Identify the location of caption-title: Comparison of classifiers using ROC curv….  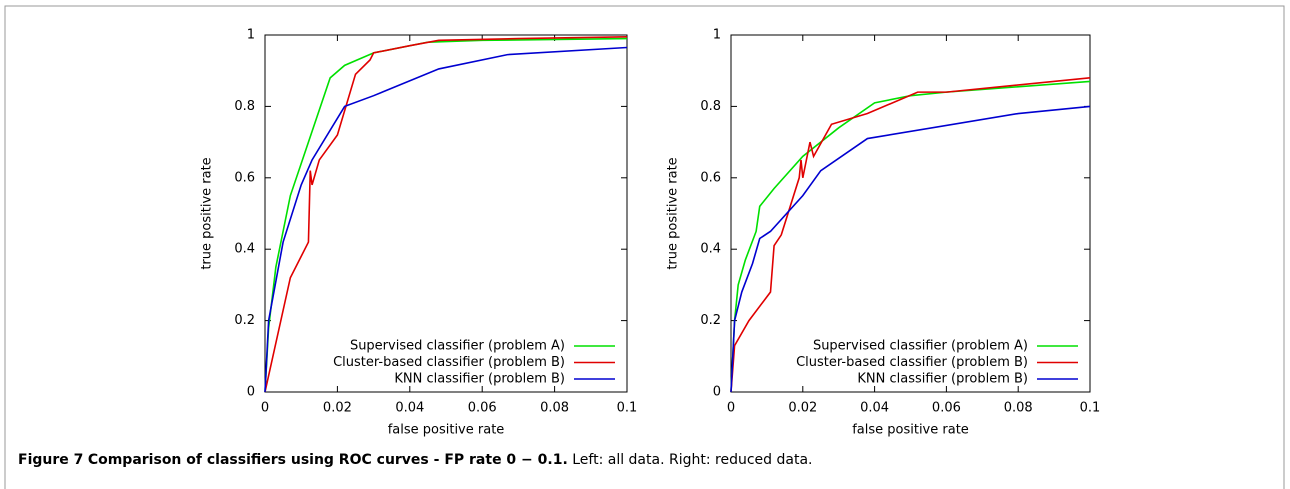
(327, 460).